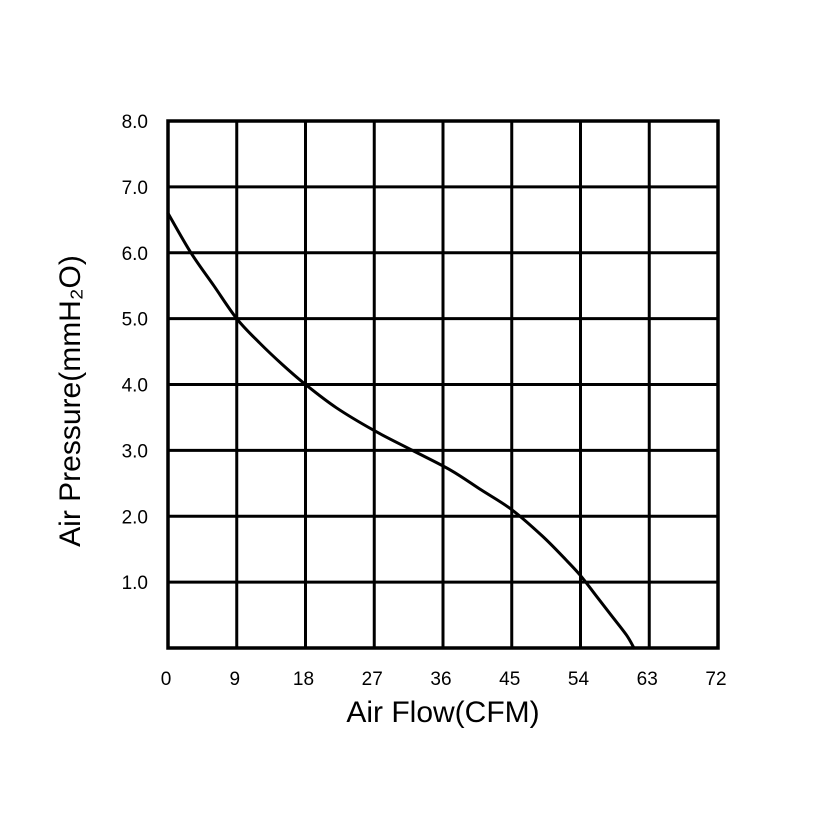 The height and width of the screenshot is (818, 813). Describe the element at coordinates (579, 679) in the screenshot. I see `x-tick-label: 54` at that location.